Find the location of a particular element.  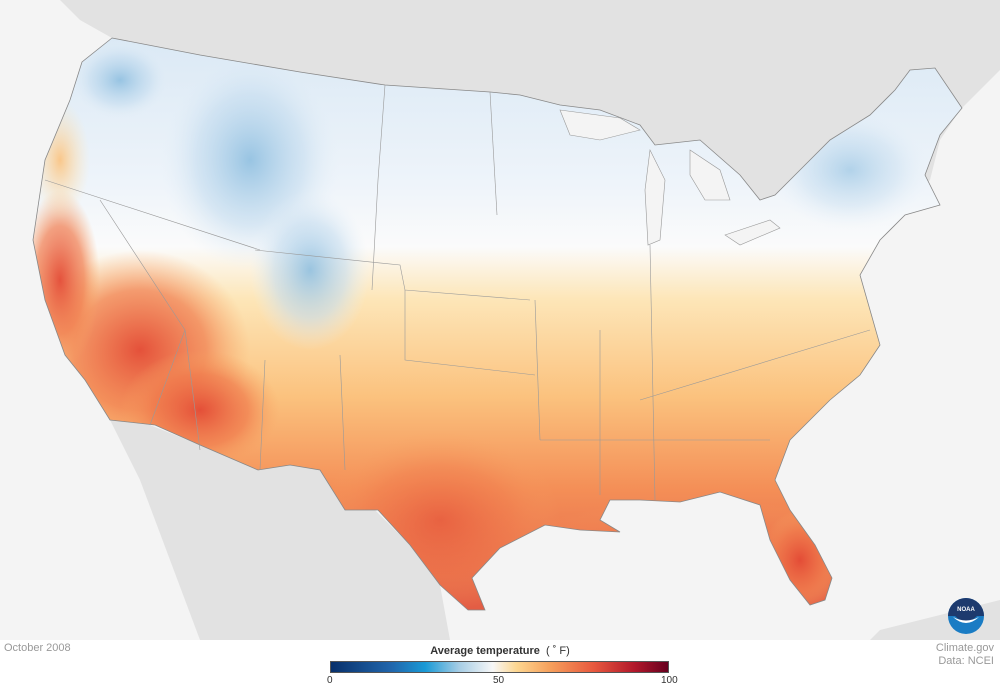

legend-unit: ( ˚ F) is located at coordinates (557, 651).